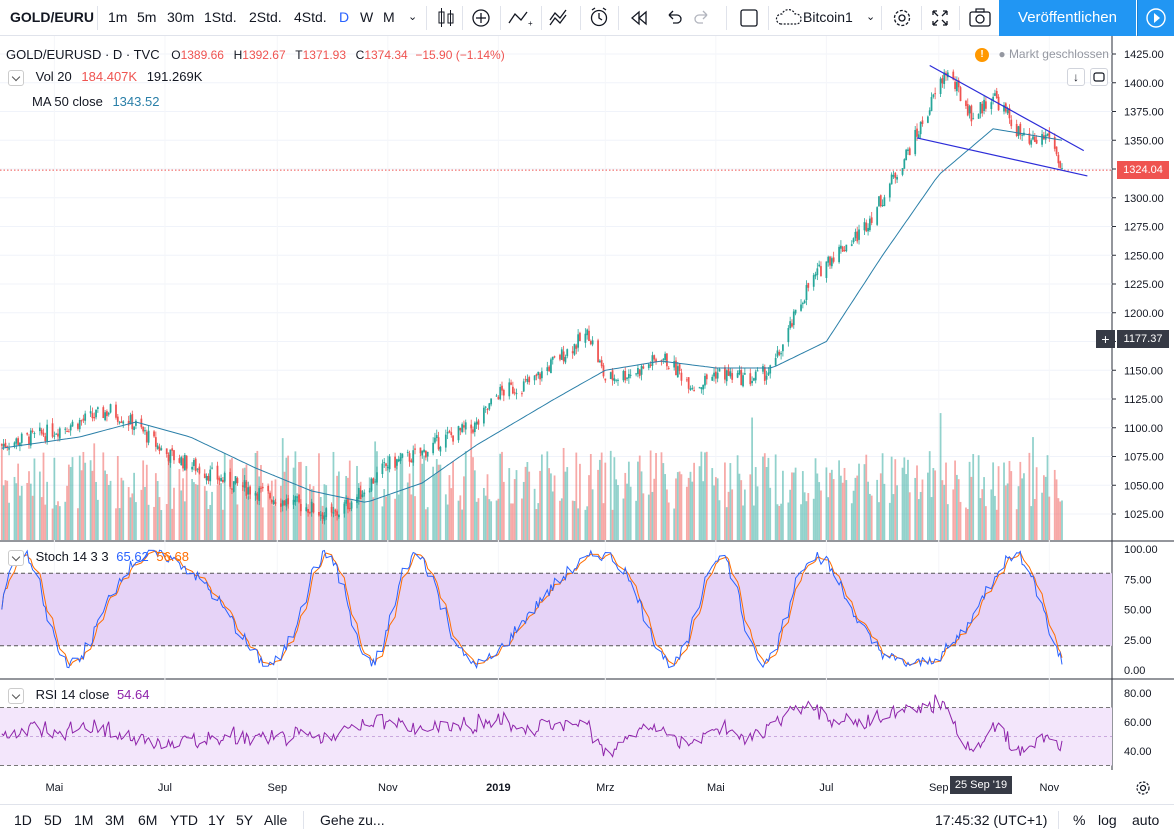  I want to click on collapse-stoch-button, so click(16, 557).